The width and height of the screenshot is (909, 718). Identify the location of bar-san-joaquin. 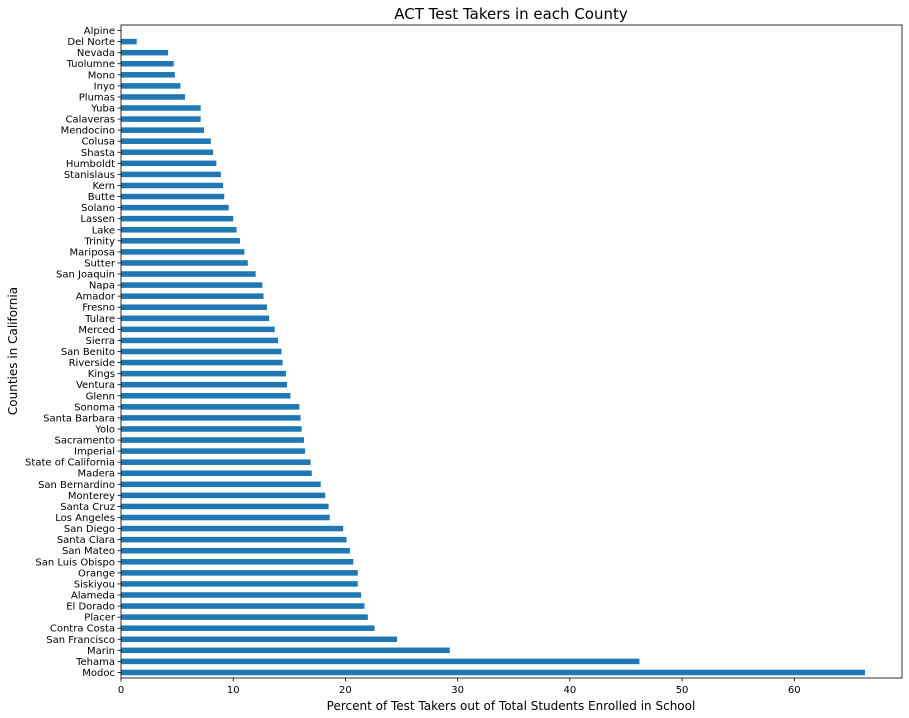
(188, 274).